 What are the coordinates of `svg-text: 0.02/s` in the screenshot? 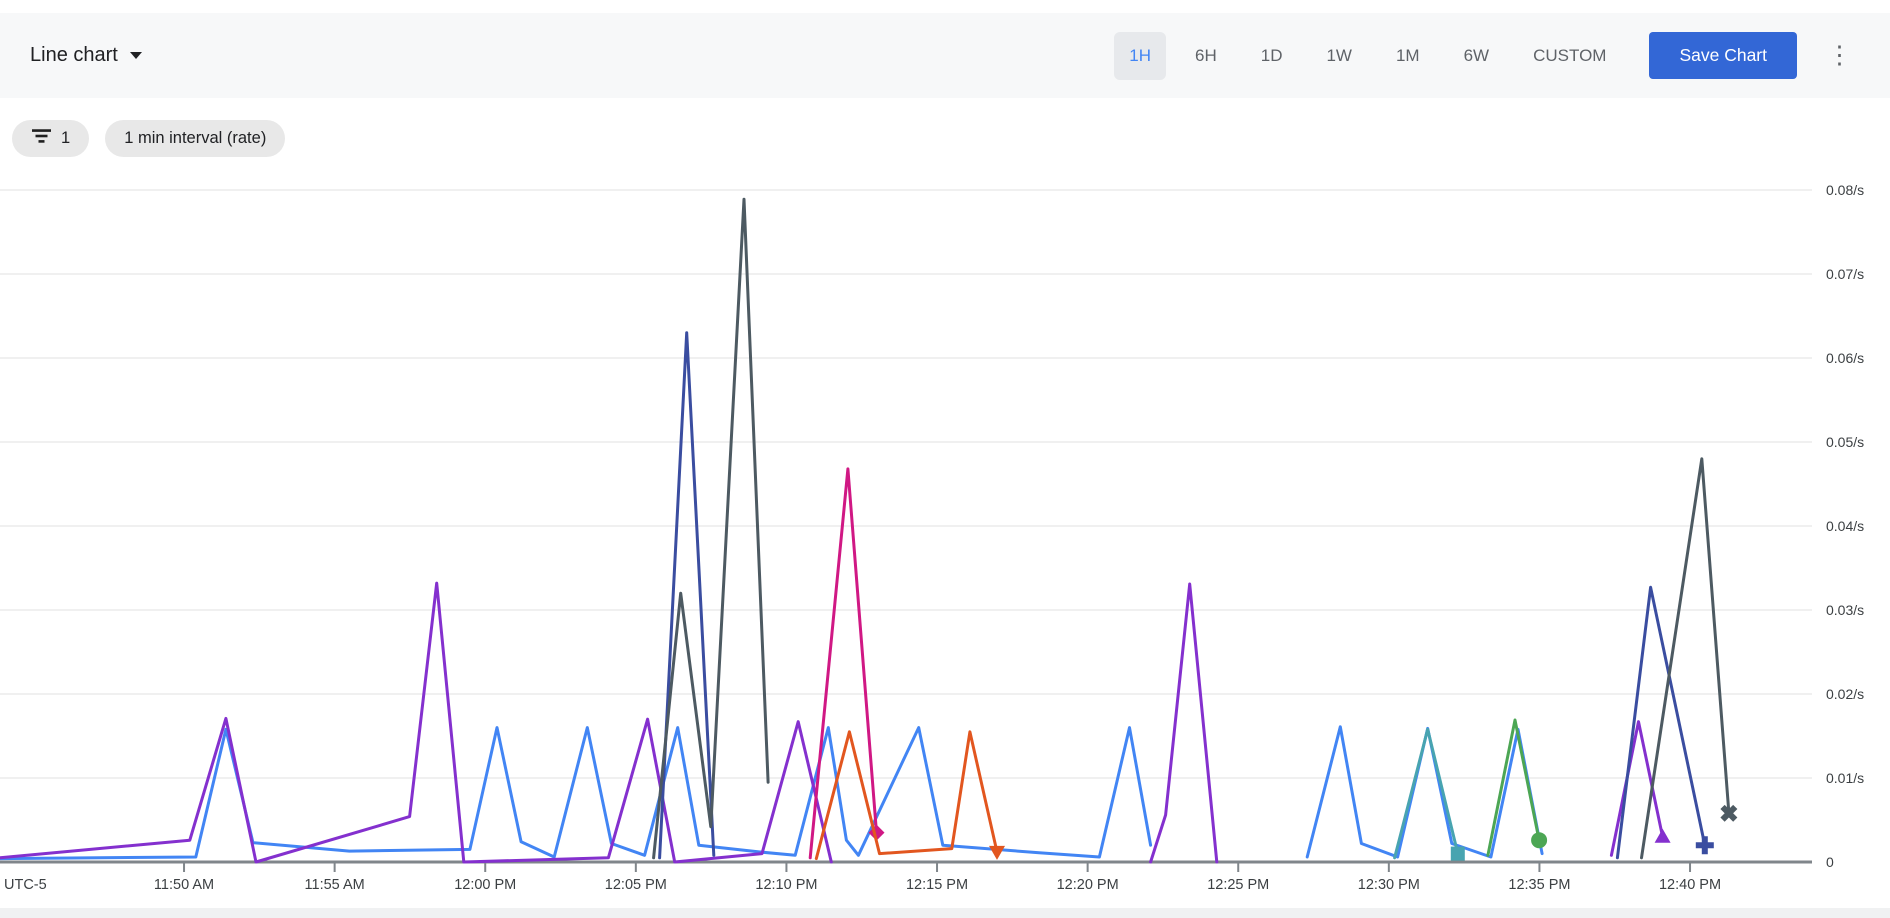 It's located at (1845, 694).